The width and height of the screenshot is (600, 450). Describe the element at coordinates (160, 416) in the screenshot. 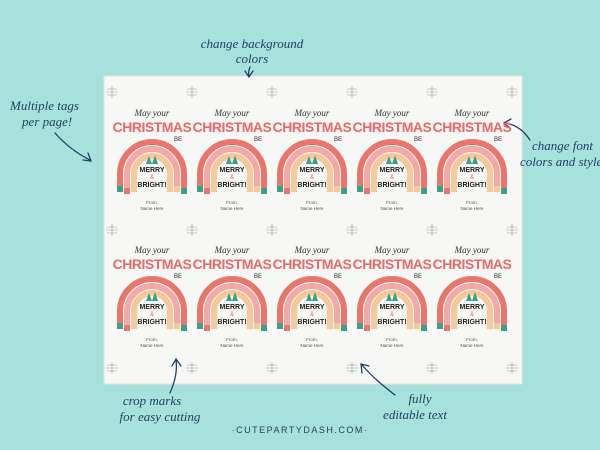

I see `note-crop-2: for easy cutting` at that location.